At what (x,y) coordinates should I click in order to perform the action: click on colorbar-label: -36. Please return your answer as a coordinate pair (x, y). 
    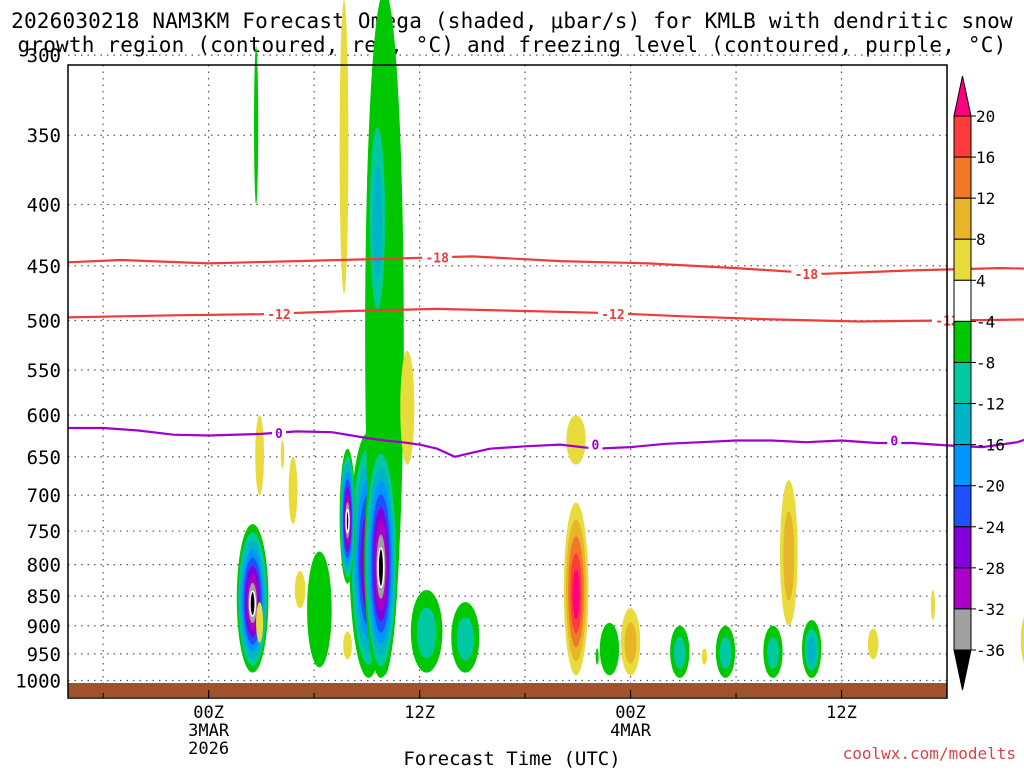
    Looking at the image, I should click on (990, 650).